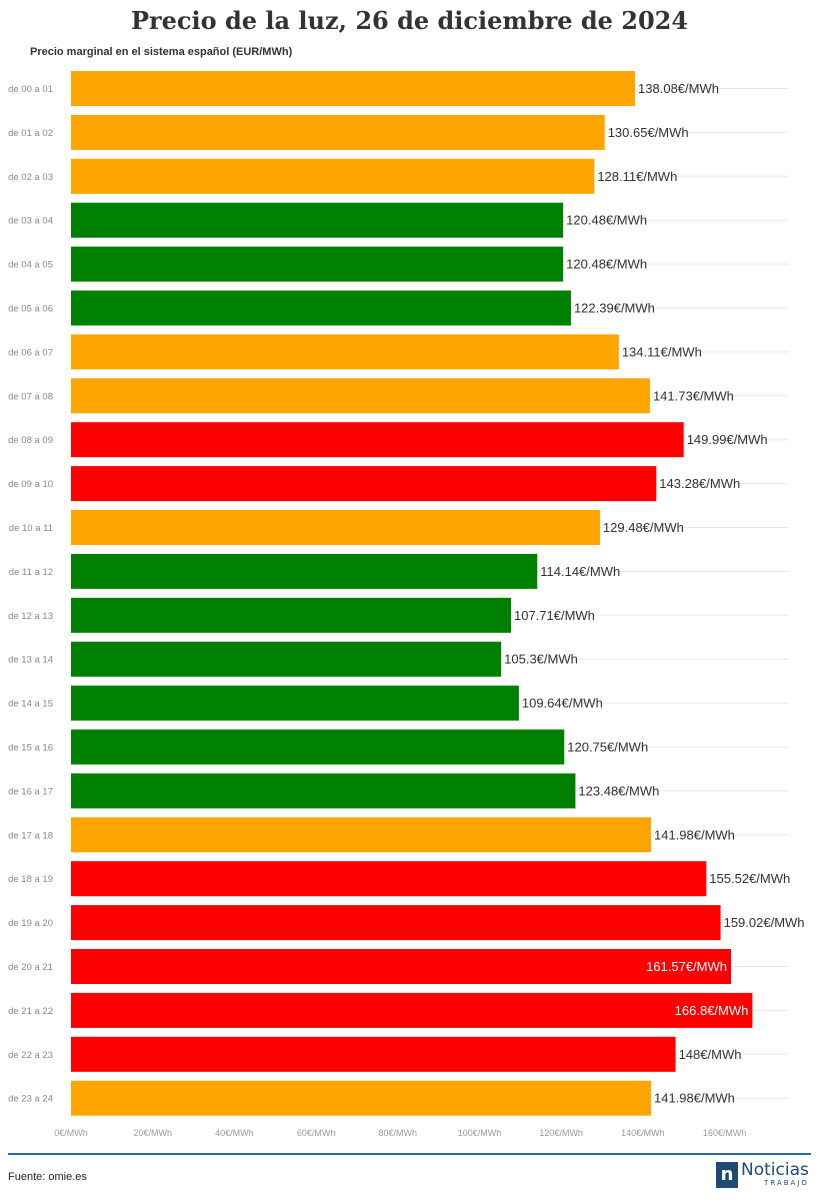  Describe the element at coordinates (686, 966) in the screenshot. I see `value-label: 161.57€/MWh` at that location.